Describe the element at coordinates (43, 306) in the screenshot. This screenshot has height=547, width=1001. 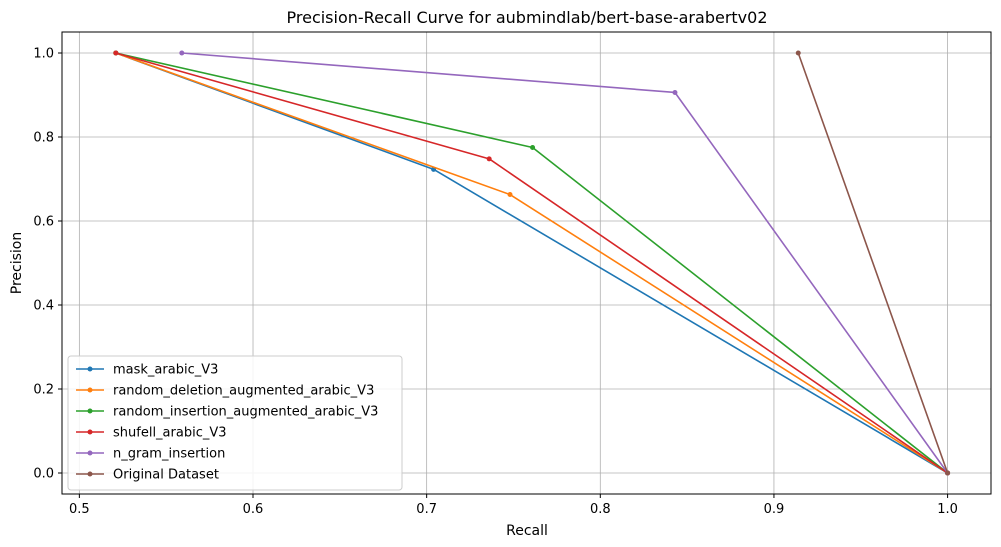
I see `y-tick-label: 0.4` at that location.